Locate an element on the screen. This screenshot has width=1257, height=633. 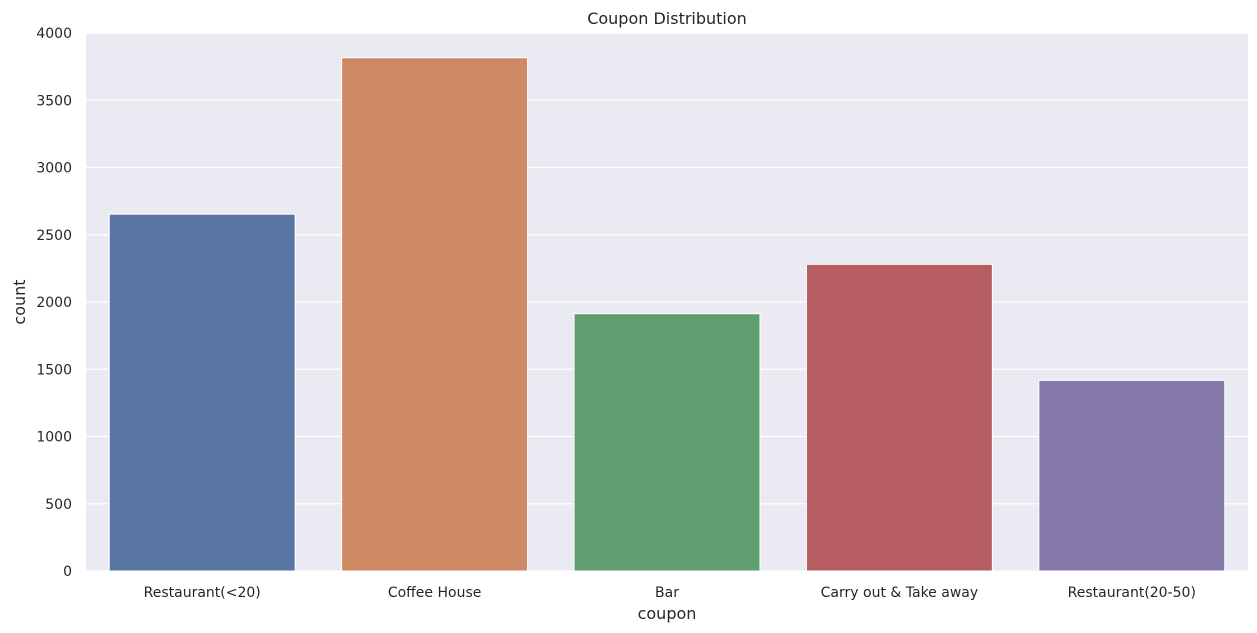
x-tick-label: Restaurant(<20) is located at coordinates (202, 593).